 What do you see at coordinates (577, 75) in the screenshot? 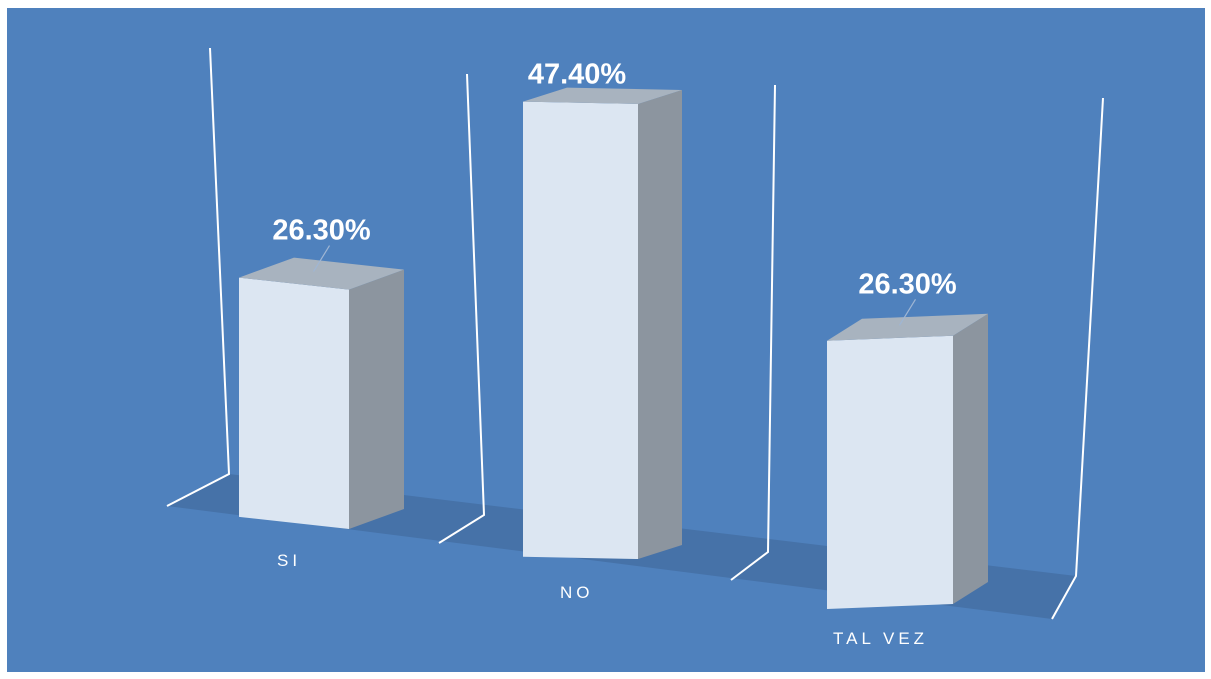
I see `data-label-no: 47.40%` at bounding box center [577, 75].